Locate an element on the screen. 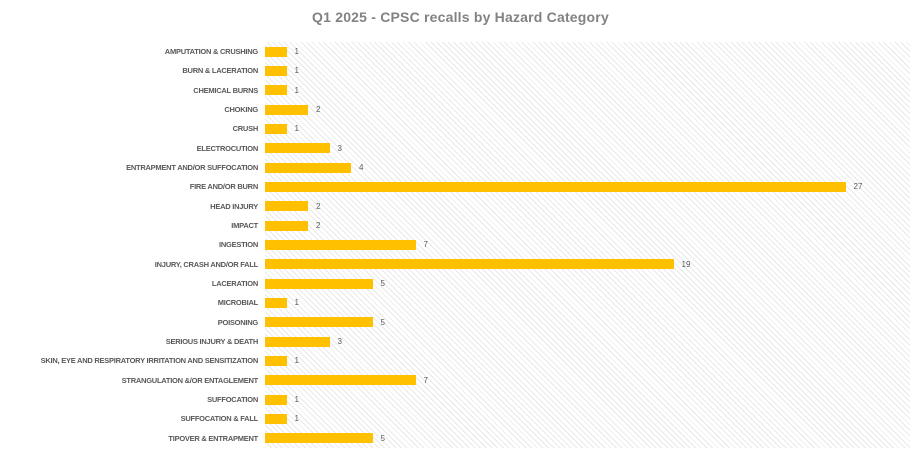 This screenshot has height=460, width=921. category-label: LACERATION is located at coordinates (234, 283).